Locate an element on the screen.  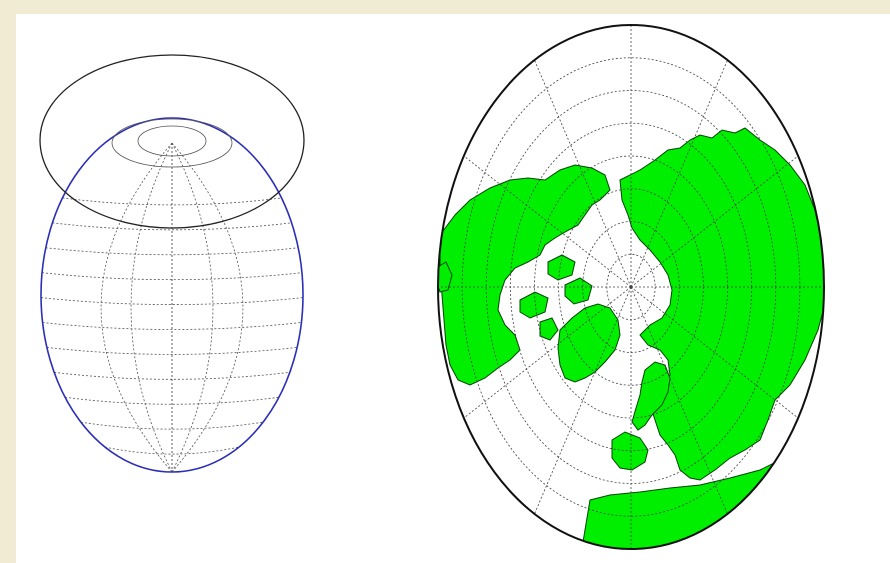
pole-cap-outer is located at coordinates (172, 143).